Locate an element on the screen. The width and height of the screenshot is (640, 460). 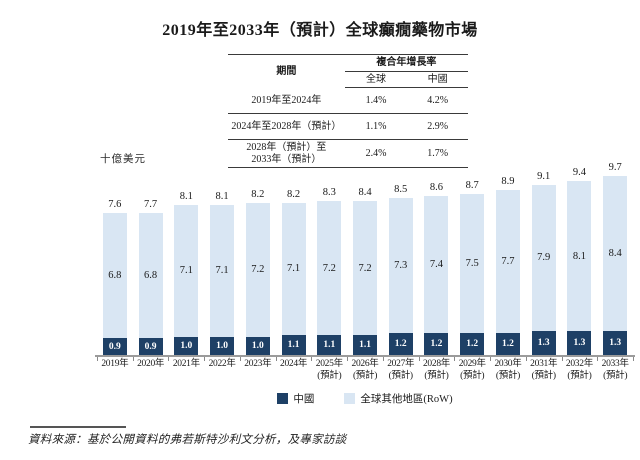
bar-segment-row: 7.2 is located at coordinates (257, 270).